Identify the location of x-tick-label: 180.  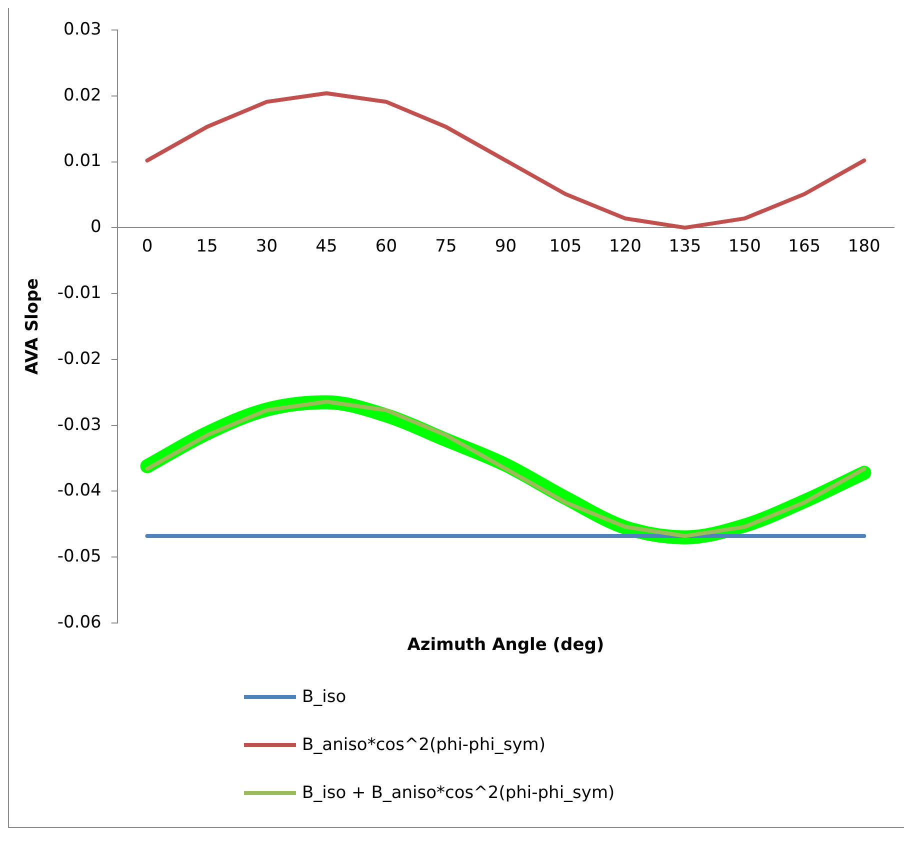
(864, 246).